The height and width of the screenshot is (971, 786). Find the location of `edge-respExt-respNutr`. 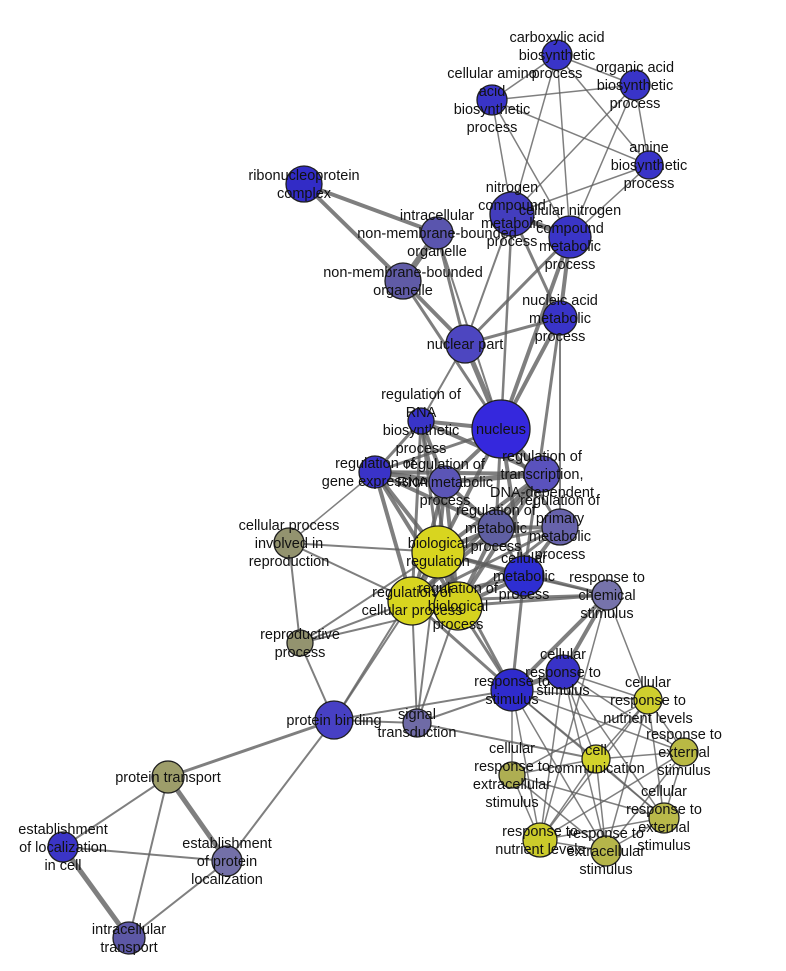

edge-respExt-respNutr is located at coordinates (612, 796).